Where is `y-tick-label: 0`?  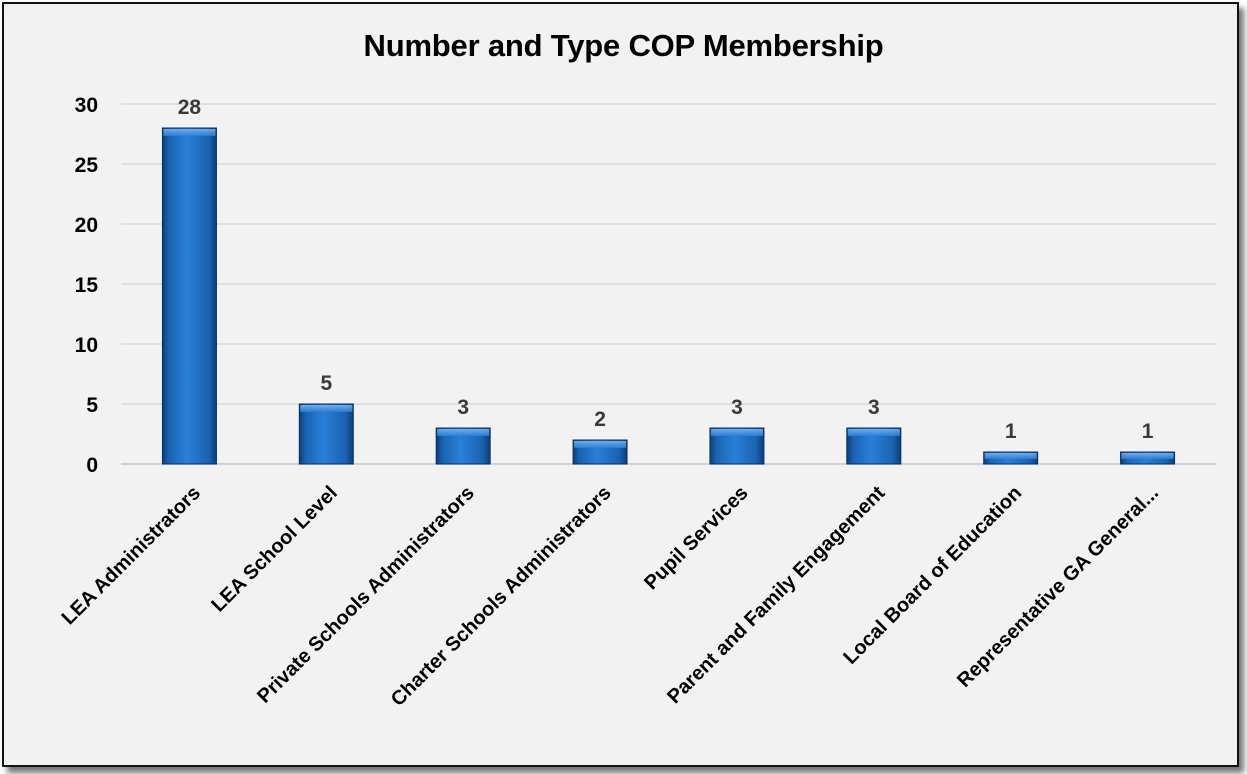
y-tick-label: 0 is located at coordinates (92, 465).